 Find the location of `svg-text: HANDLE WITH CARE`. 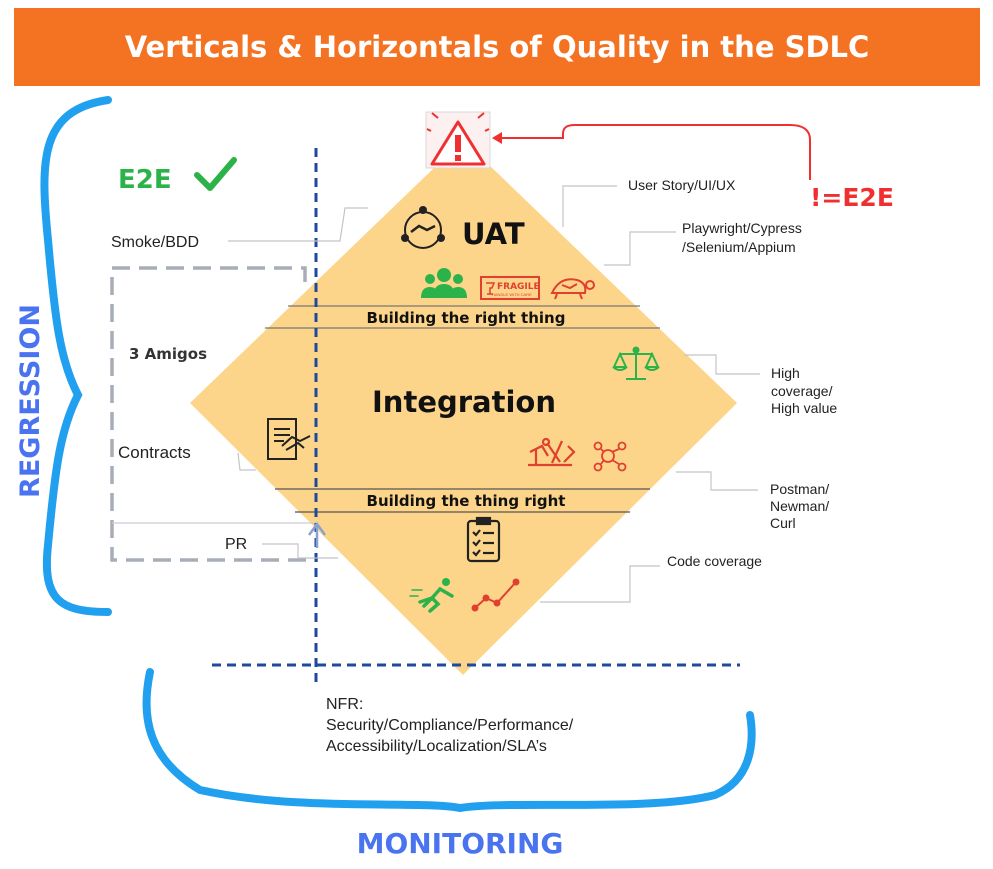

svg-text: HANDLE WITH CARE is located at coordinates (512, 294).